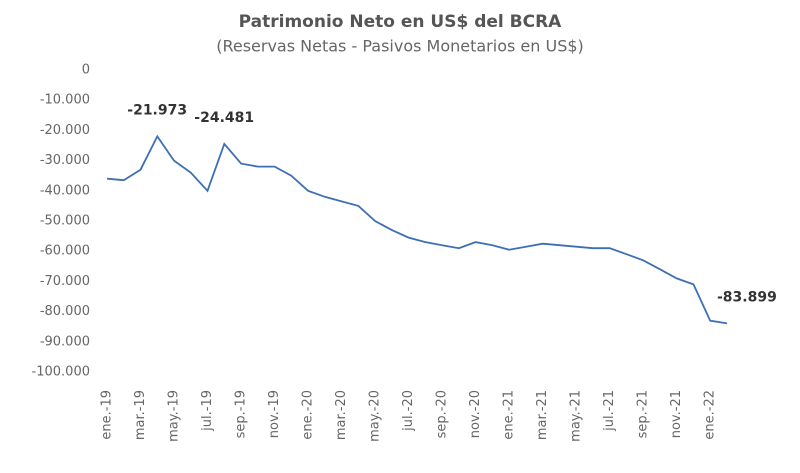 The width and height of the screenshot is (800, 473). Describe the element at coordinates (643, 414) in the screenshot. I see `x-tick-label: sep.-21` at that location.